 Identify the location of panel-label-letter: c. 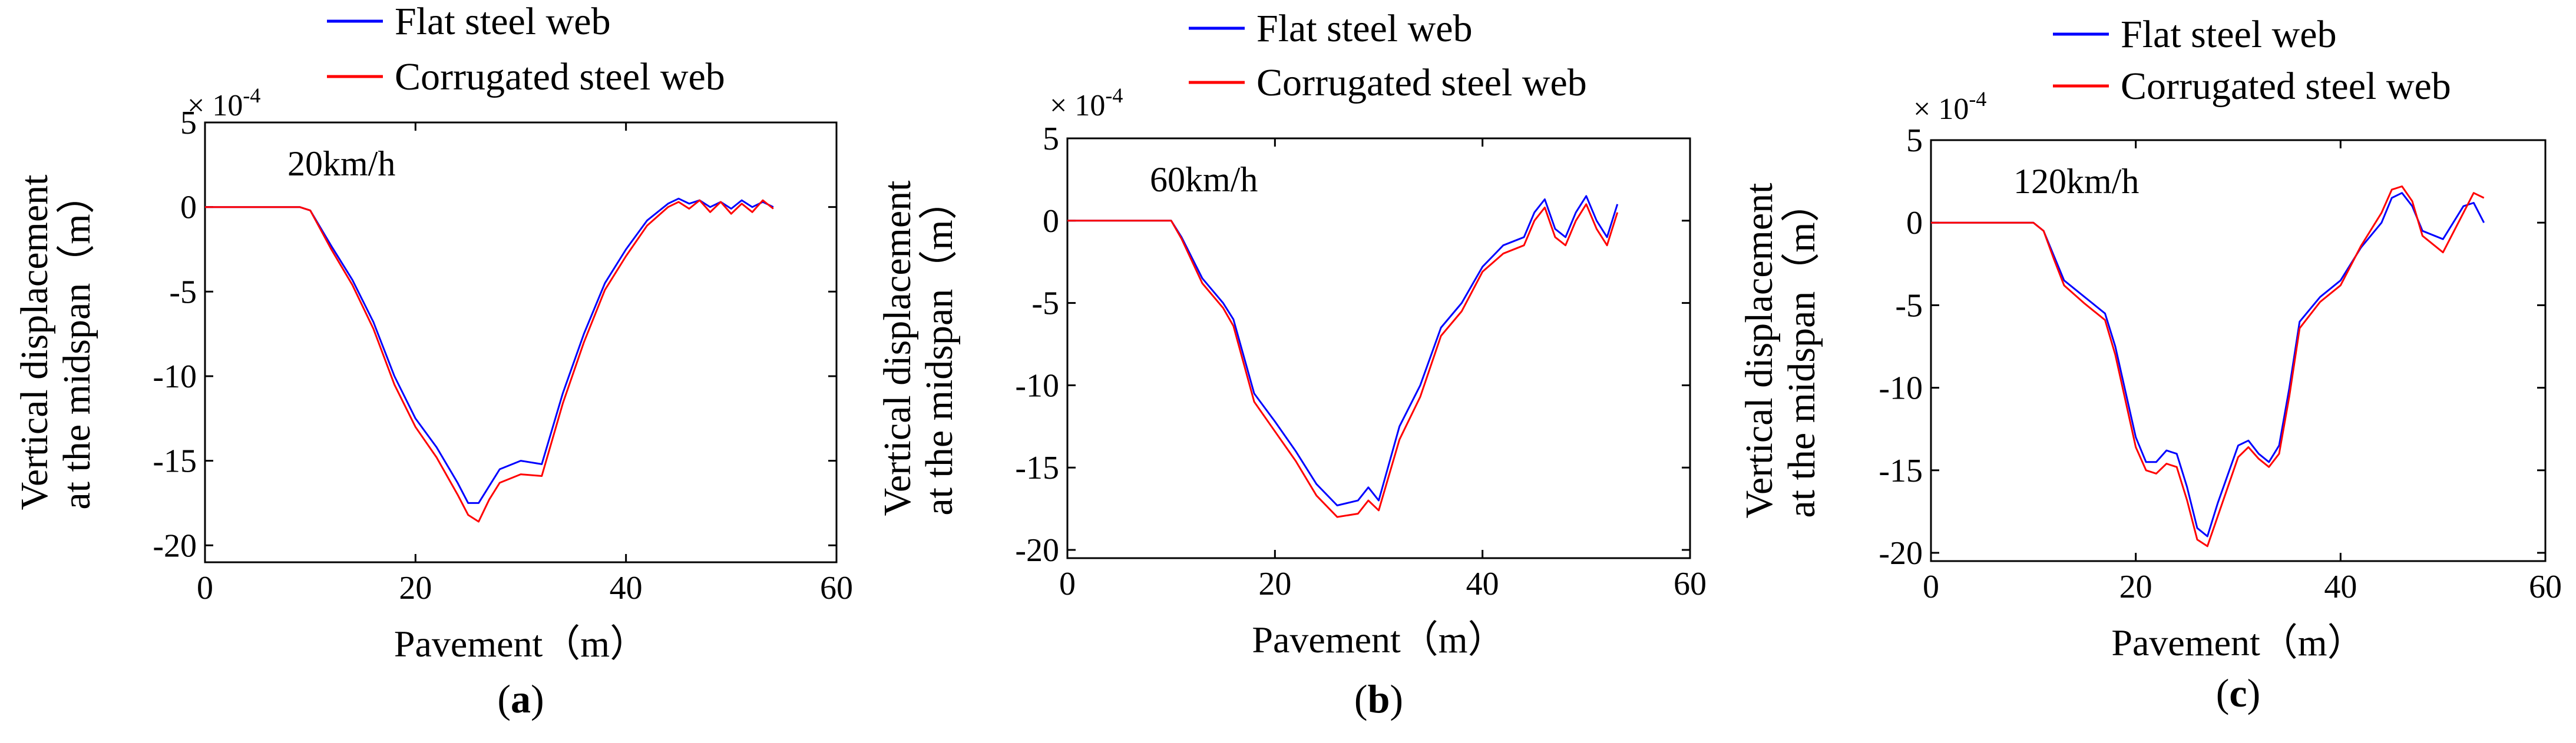
(2238, 693).